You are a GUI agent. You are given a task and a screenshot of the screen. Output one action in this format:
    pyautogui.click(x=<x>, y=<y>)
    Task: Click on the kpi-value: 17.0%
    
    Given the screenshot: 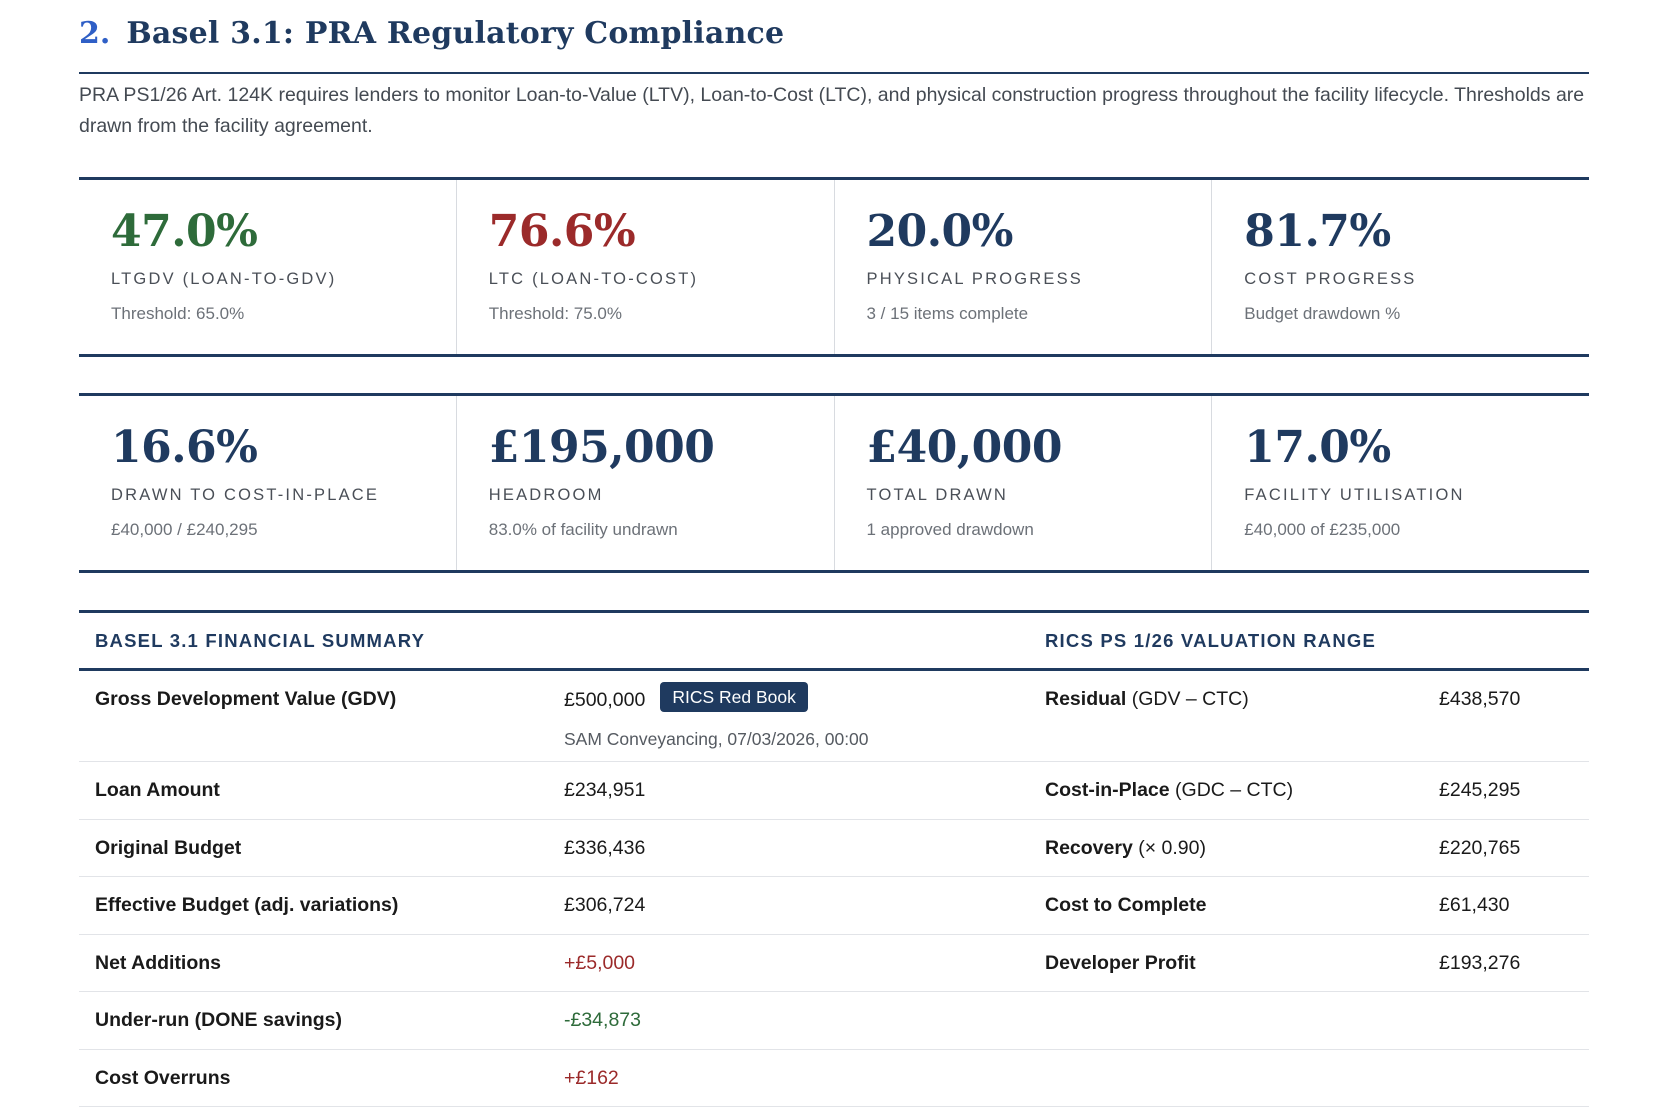 What is the action you would take?
    pyautogui.click(x=1317, y=447)
    